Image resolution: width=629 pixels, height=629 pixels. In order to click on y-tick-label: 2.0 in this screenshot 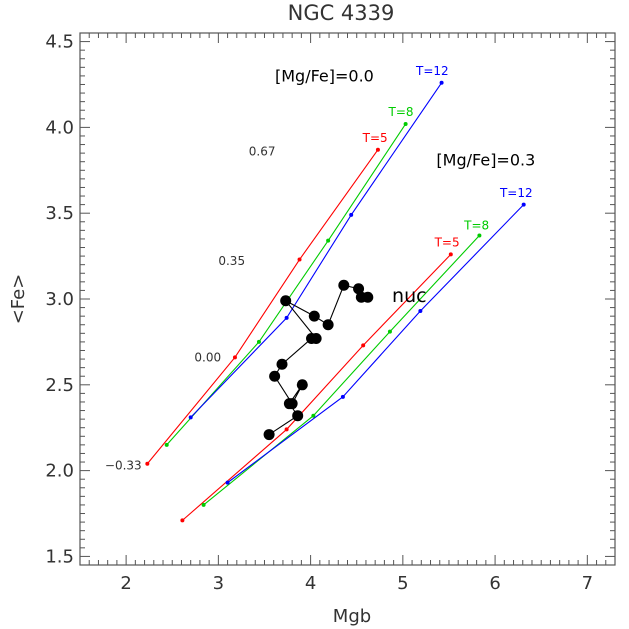, I will do `click(59, 471)`.